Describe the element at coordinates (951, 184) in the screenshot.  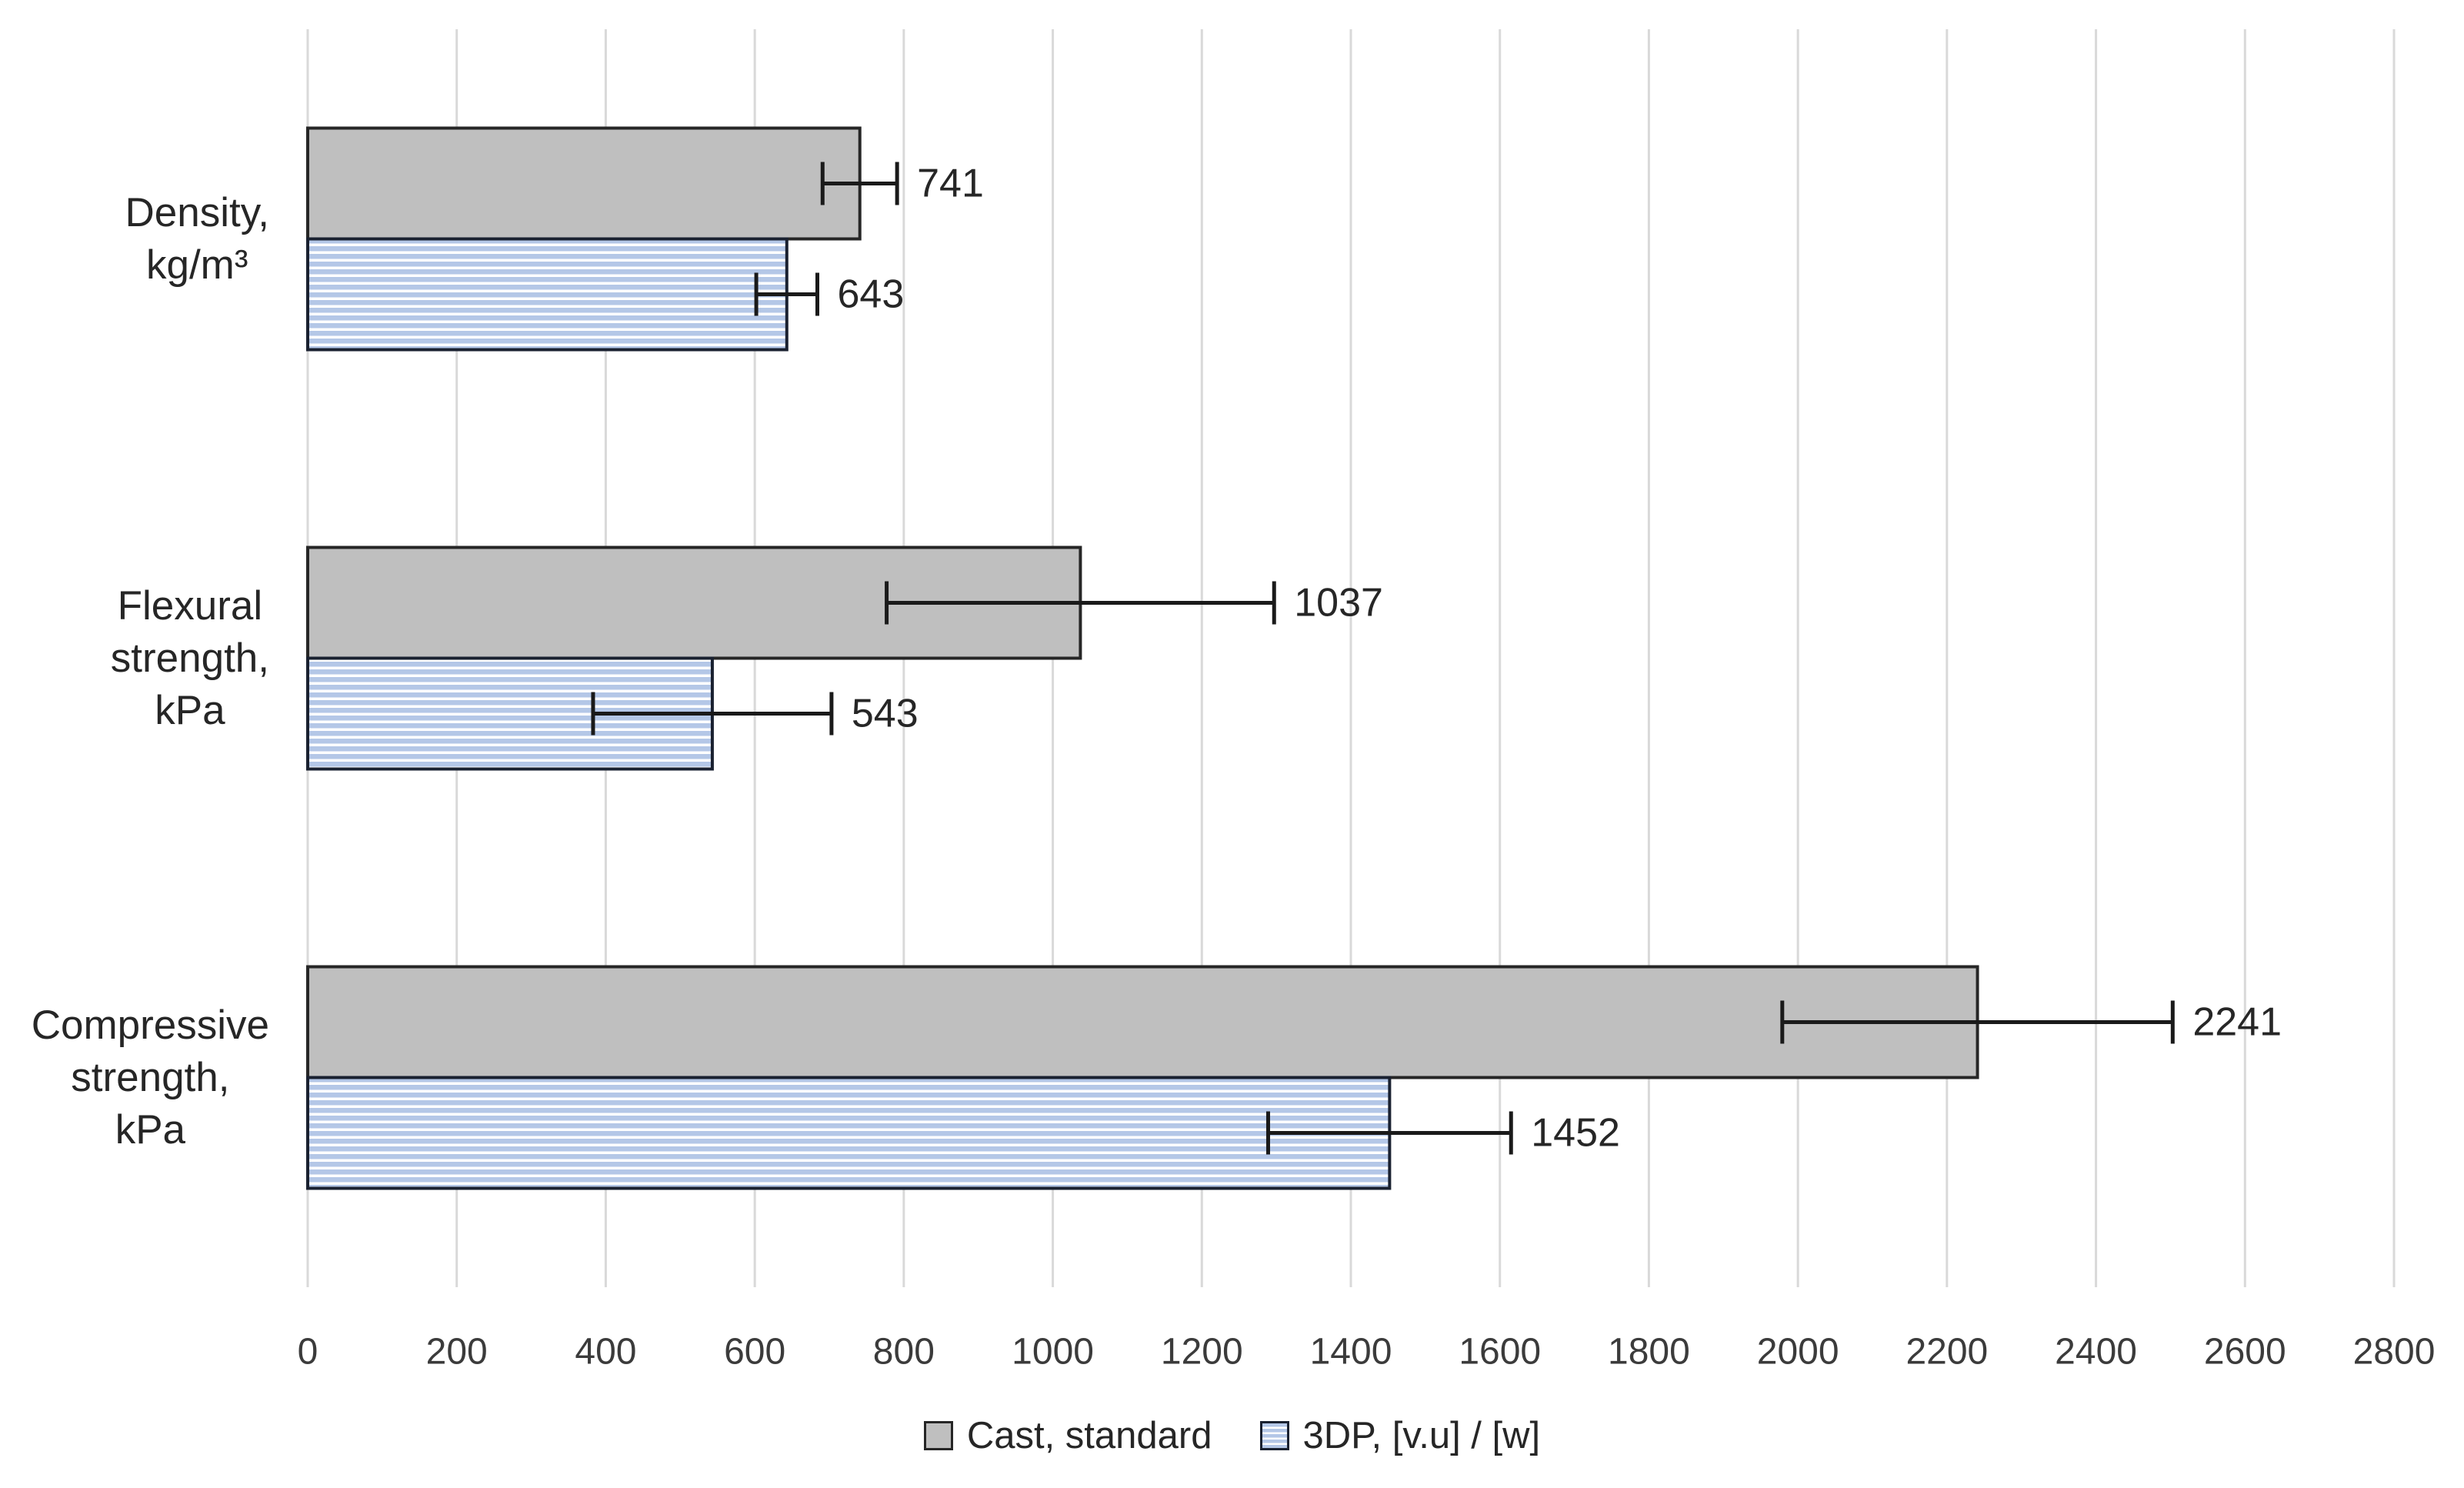
I see `bar-value-label: 741` at that location.